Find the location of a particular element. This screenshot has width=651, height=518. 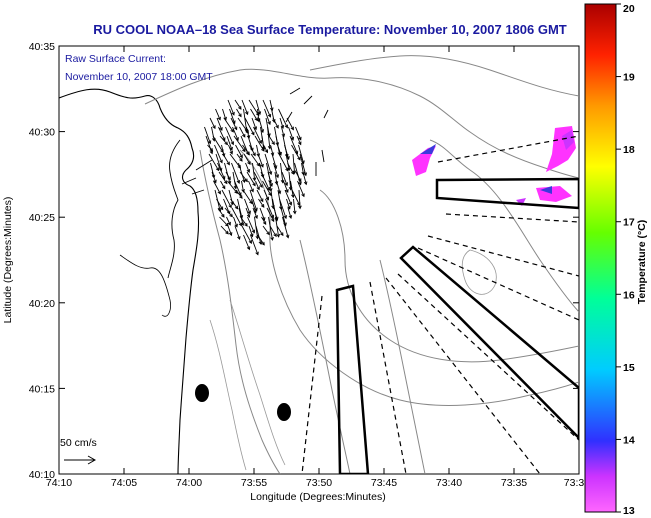

colorbar-tick-label: 19 is located at coordinates (629, 78).